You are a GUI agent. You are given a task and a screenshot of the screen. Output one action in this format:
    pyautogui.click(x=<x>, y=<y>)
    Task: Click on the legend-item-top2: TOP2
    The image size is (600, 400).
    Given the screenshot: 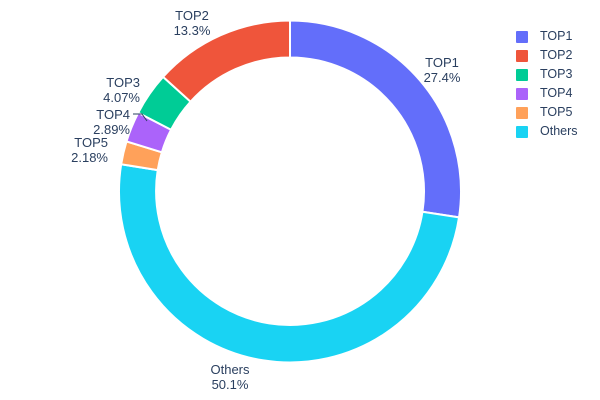 What is the action you would take?
    pyautogui.click(x=547, y=55)
    